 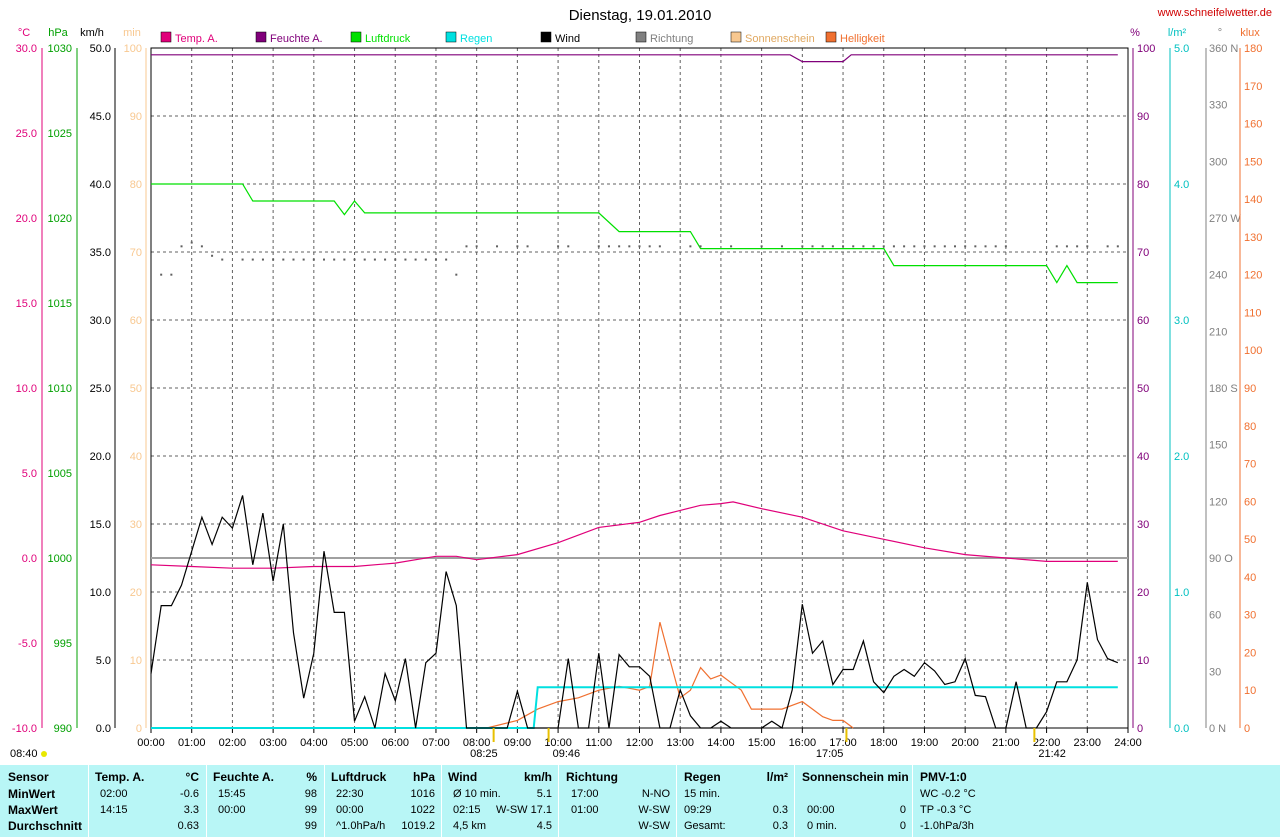 What do you see at coordinates (233, 743) in the screenshot?
I see `time-tick-label: 02:00` at bounding box center [233, 743].